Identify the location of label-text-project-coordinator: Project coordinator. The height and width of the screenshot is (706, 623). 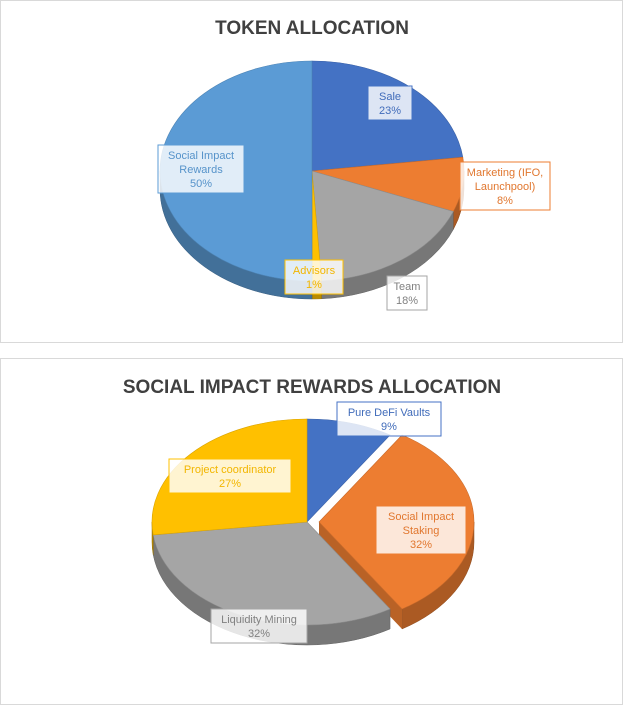
(230, 470).